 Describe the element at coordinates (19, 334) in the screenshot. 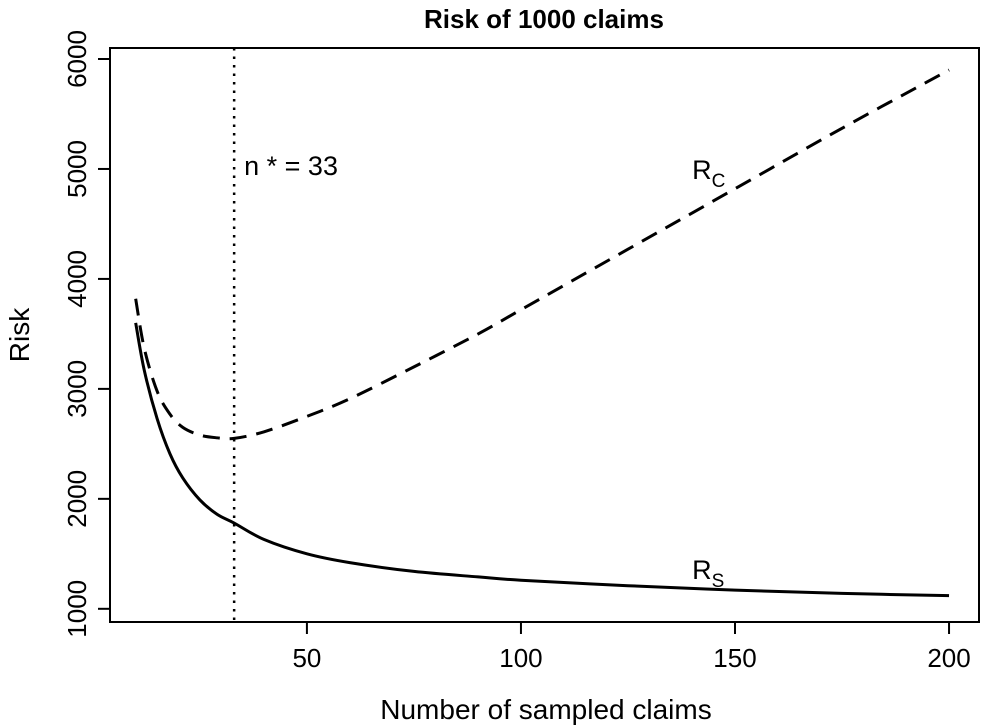

I see `y-axis-label: Risk` at that location.